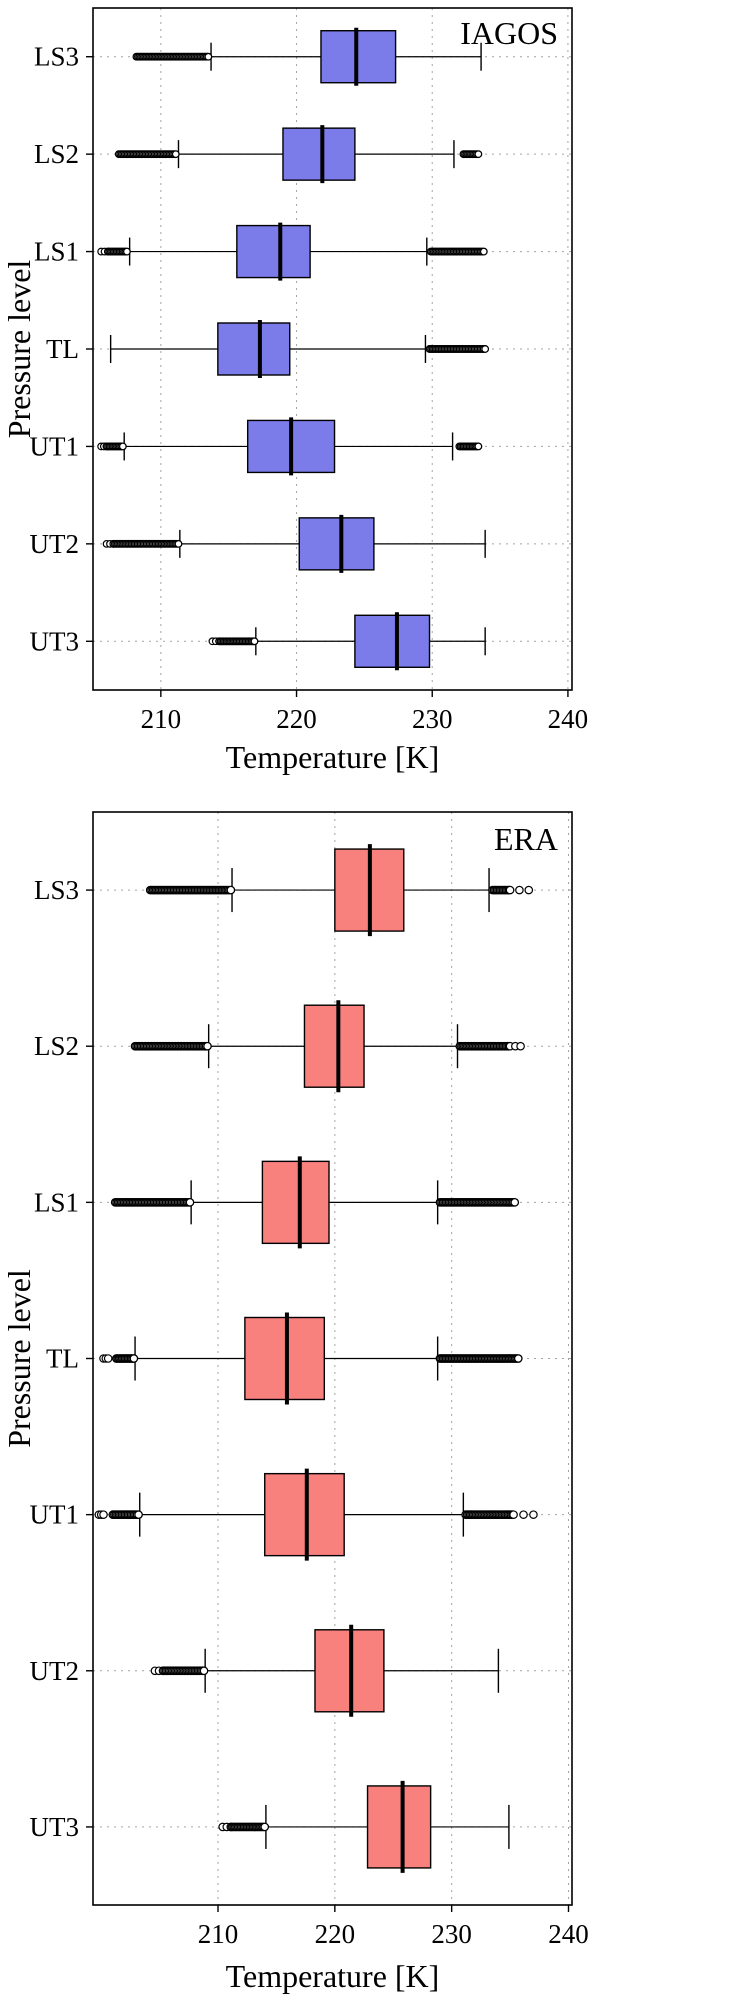 The height and width of the screenshot is (2011, 755). I want to click on x-tick-label: 240, so click(568, 719).